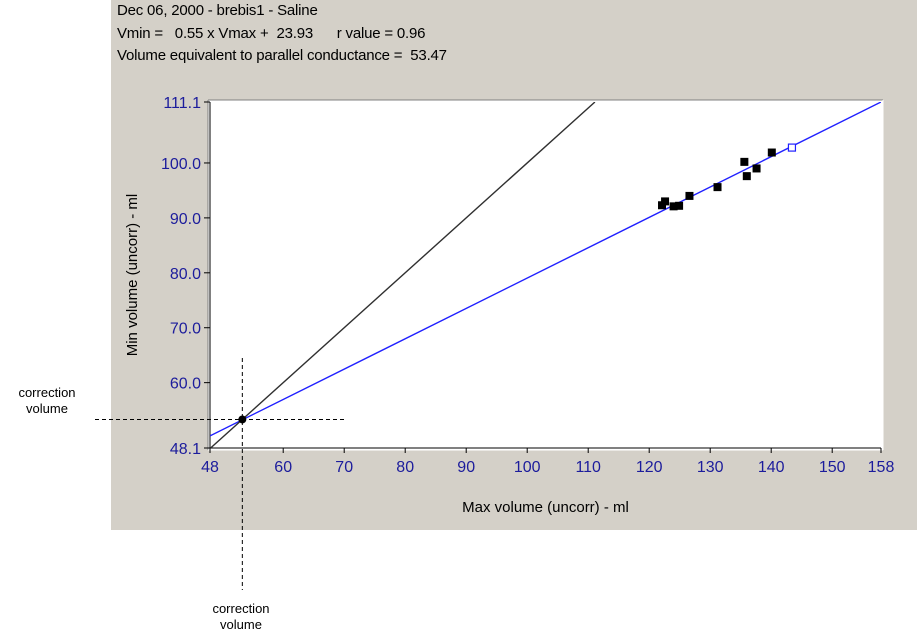 The width and height of the screenshot is (917, 635). What do you see at coordinates (210, 467) in the screenshot?
I see `x-tick-label: 48` at bounding box center [210, 467].